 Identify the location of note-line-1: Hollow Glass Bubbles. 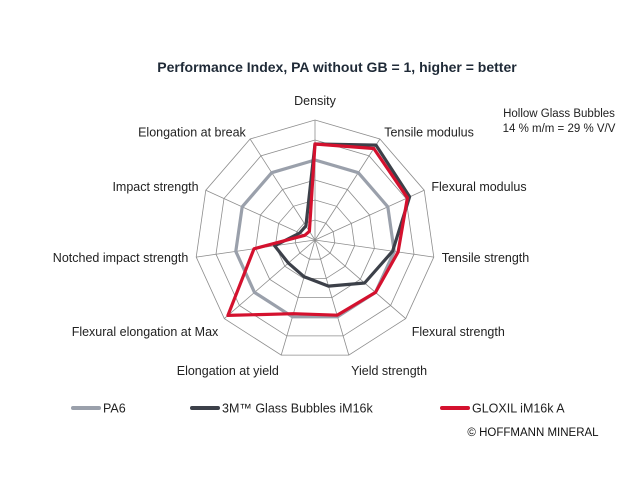
(559, 114).